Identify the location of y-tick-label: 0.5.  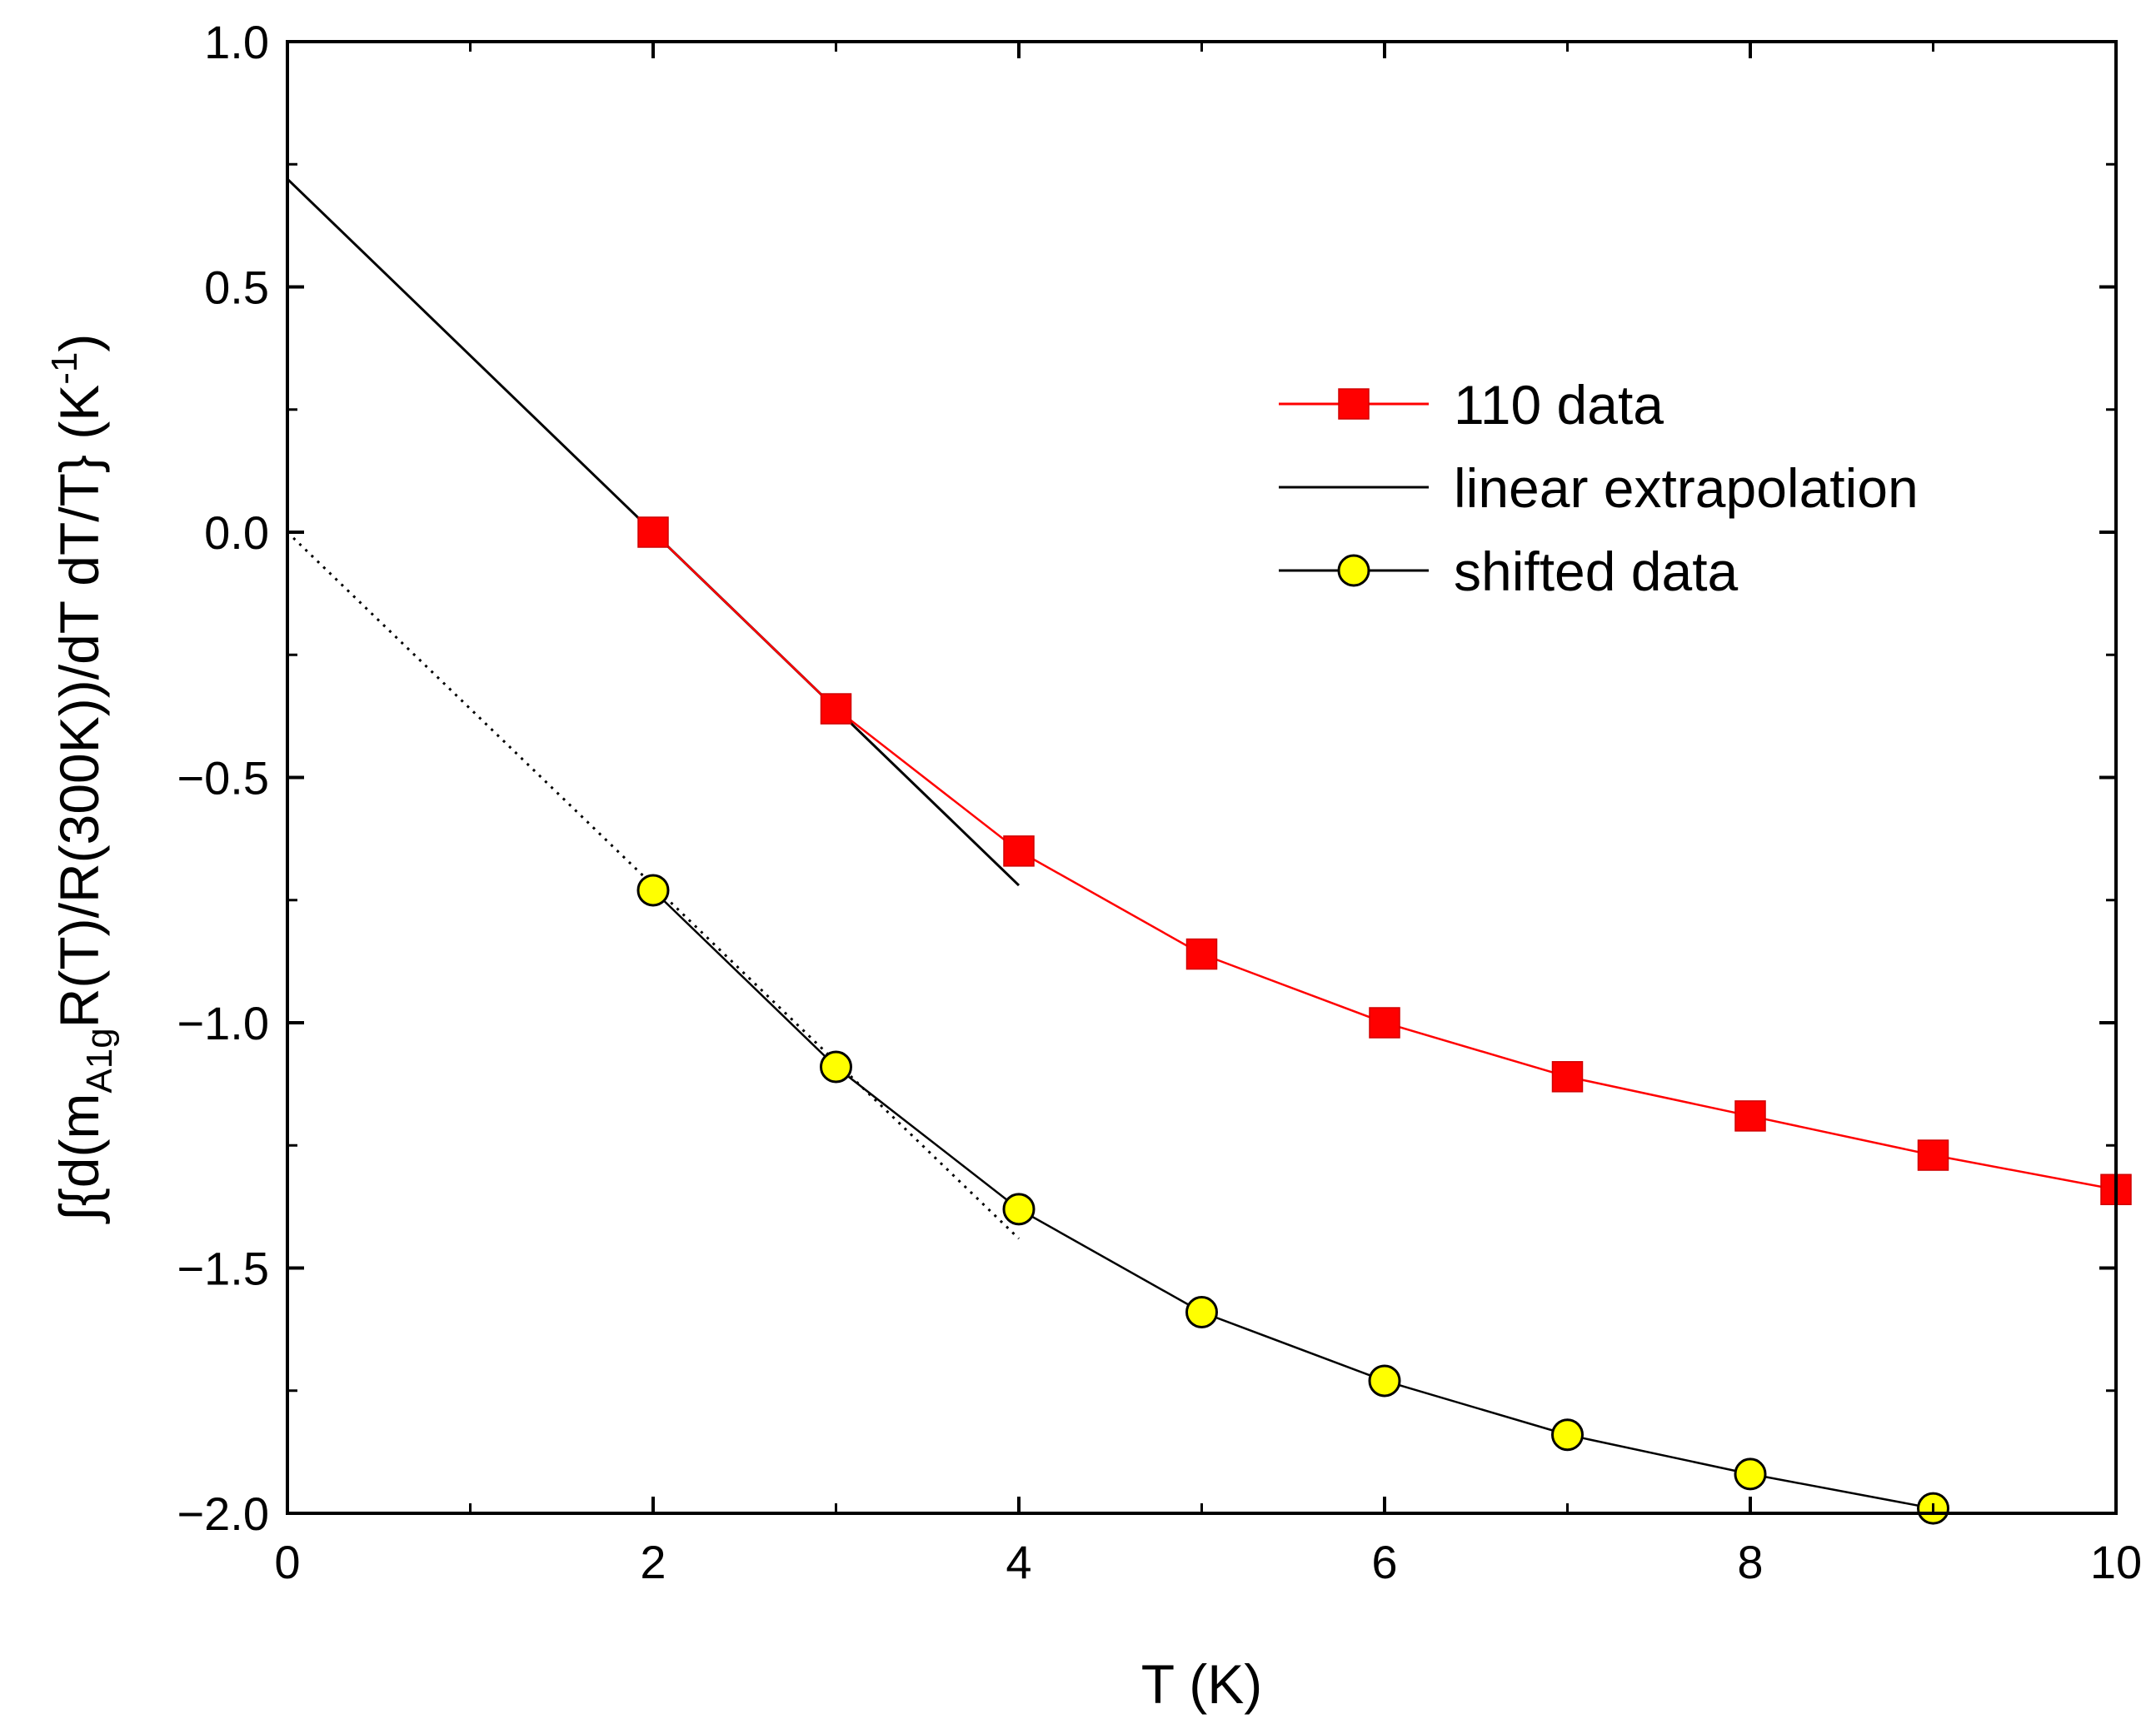
(236, 288).